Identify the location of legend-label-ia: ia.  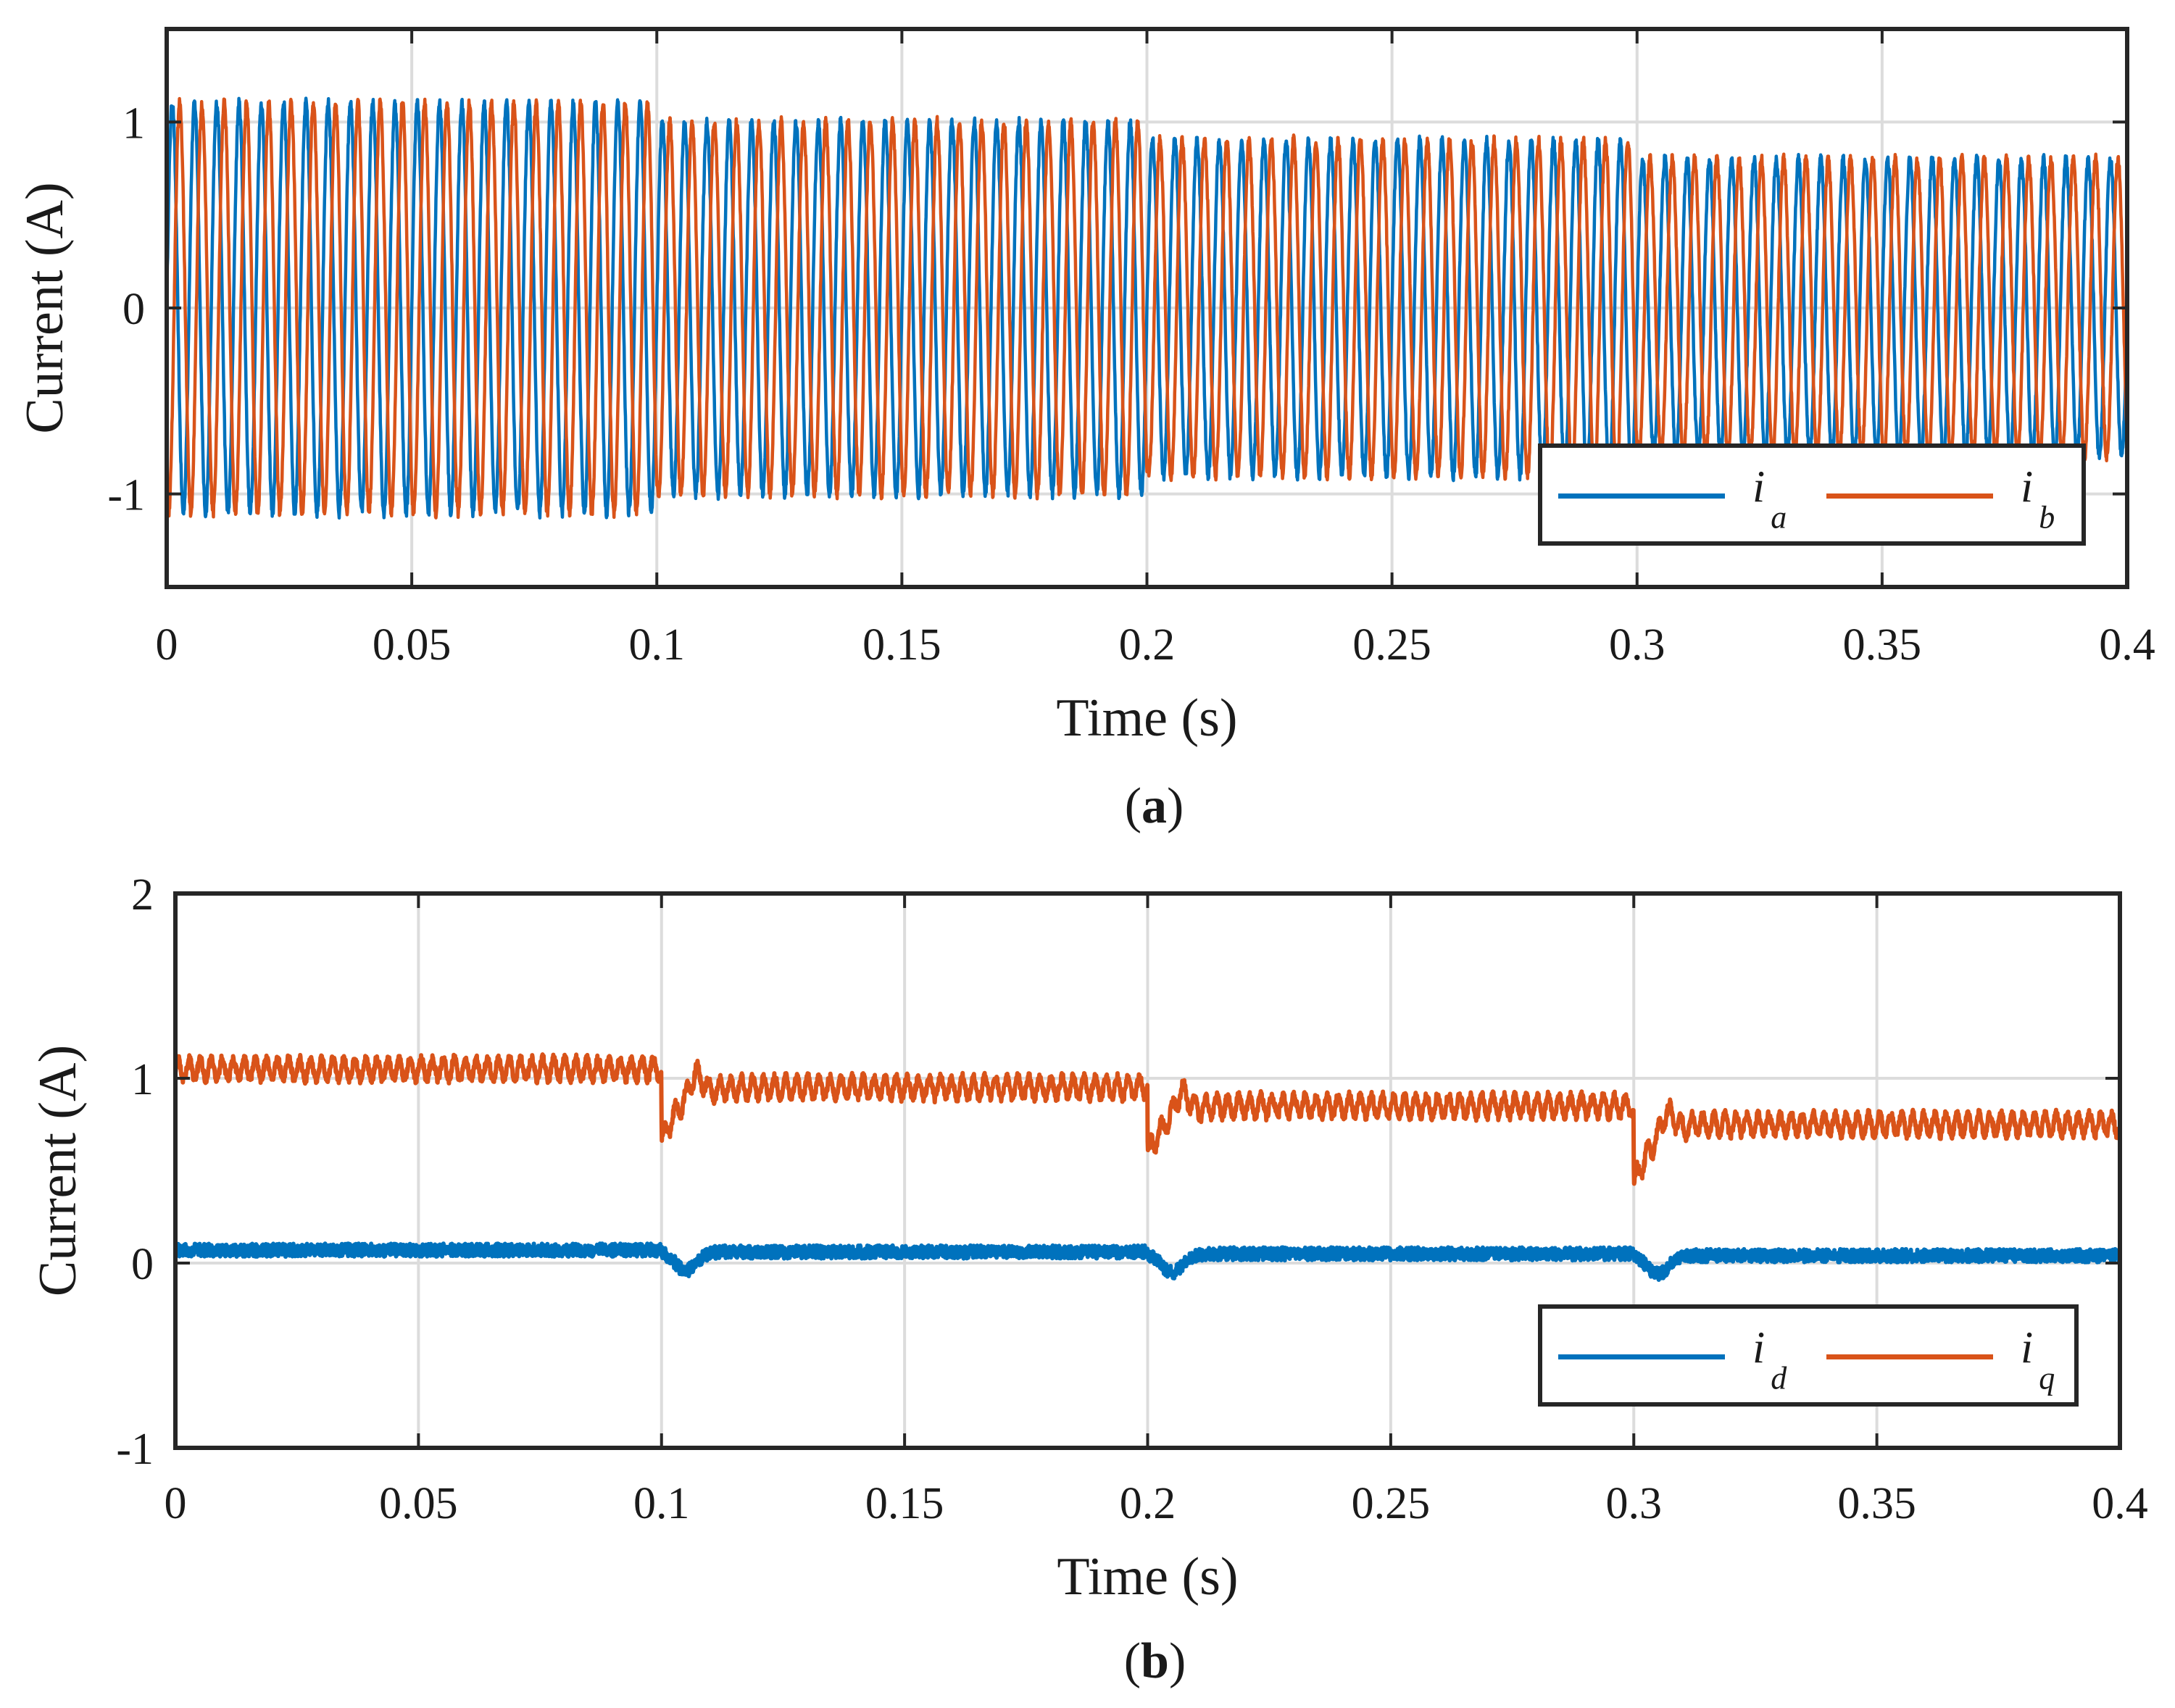
(1769, 499).